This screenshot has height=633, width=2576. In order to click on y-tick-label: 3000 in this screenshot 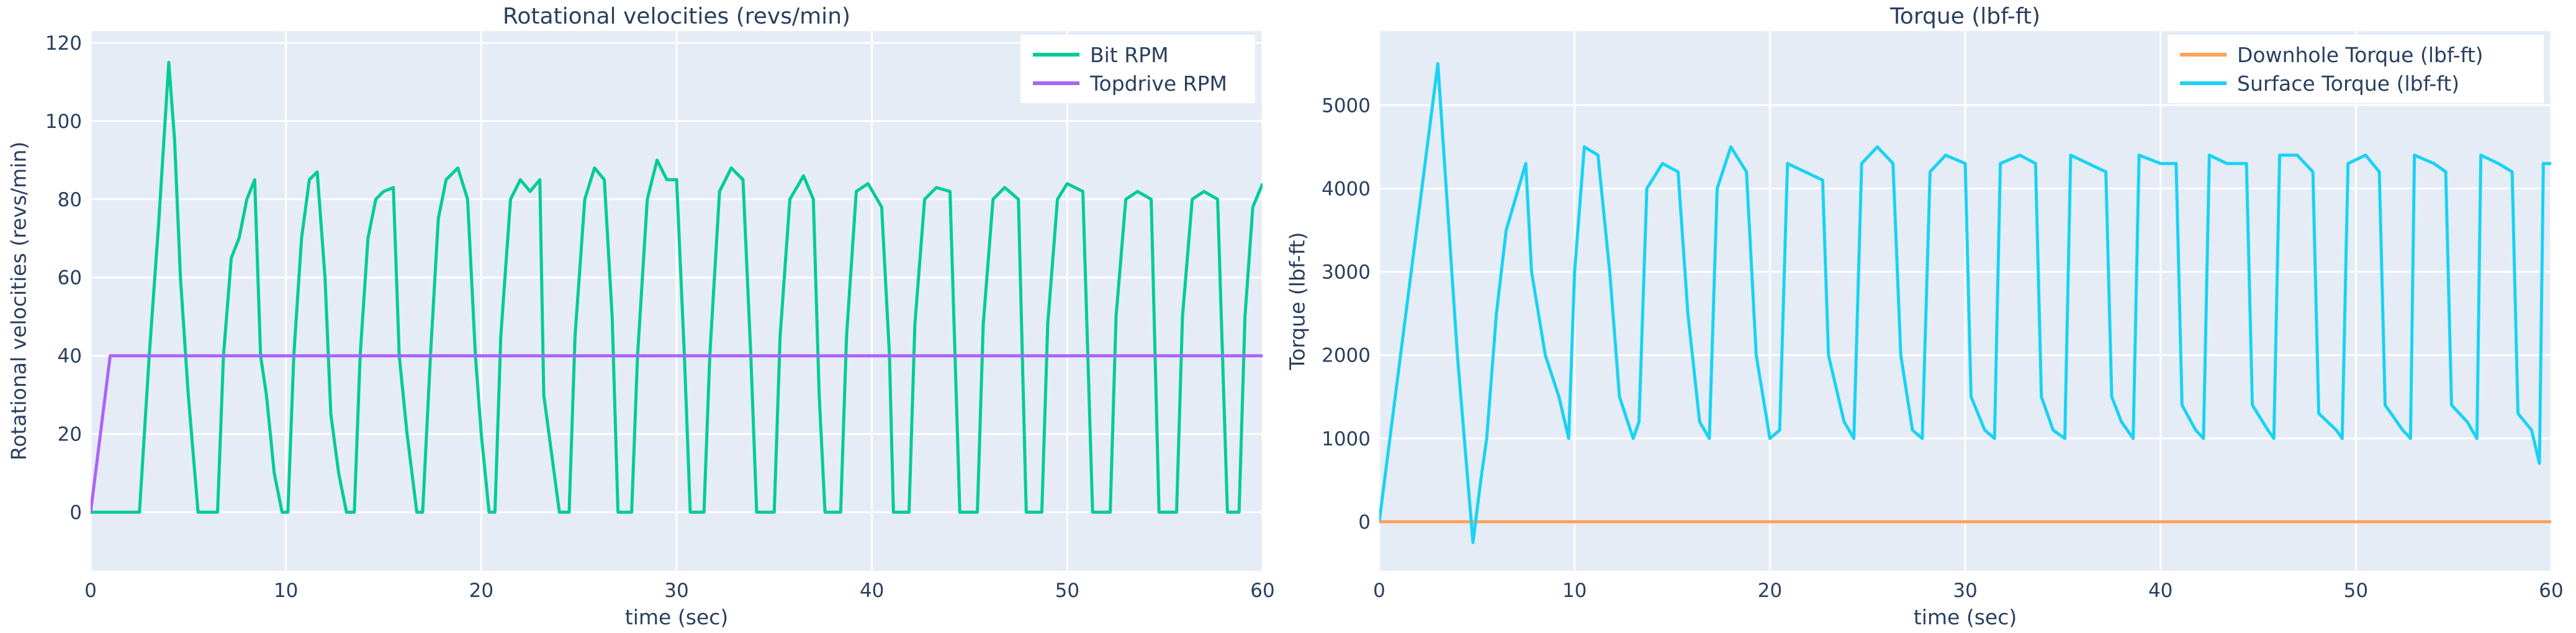, I will do `click(1346, 273)`.